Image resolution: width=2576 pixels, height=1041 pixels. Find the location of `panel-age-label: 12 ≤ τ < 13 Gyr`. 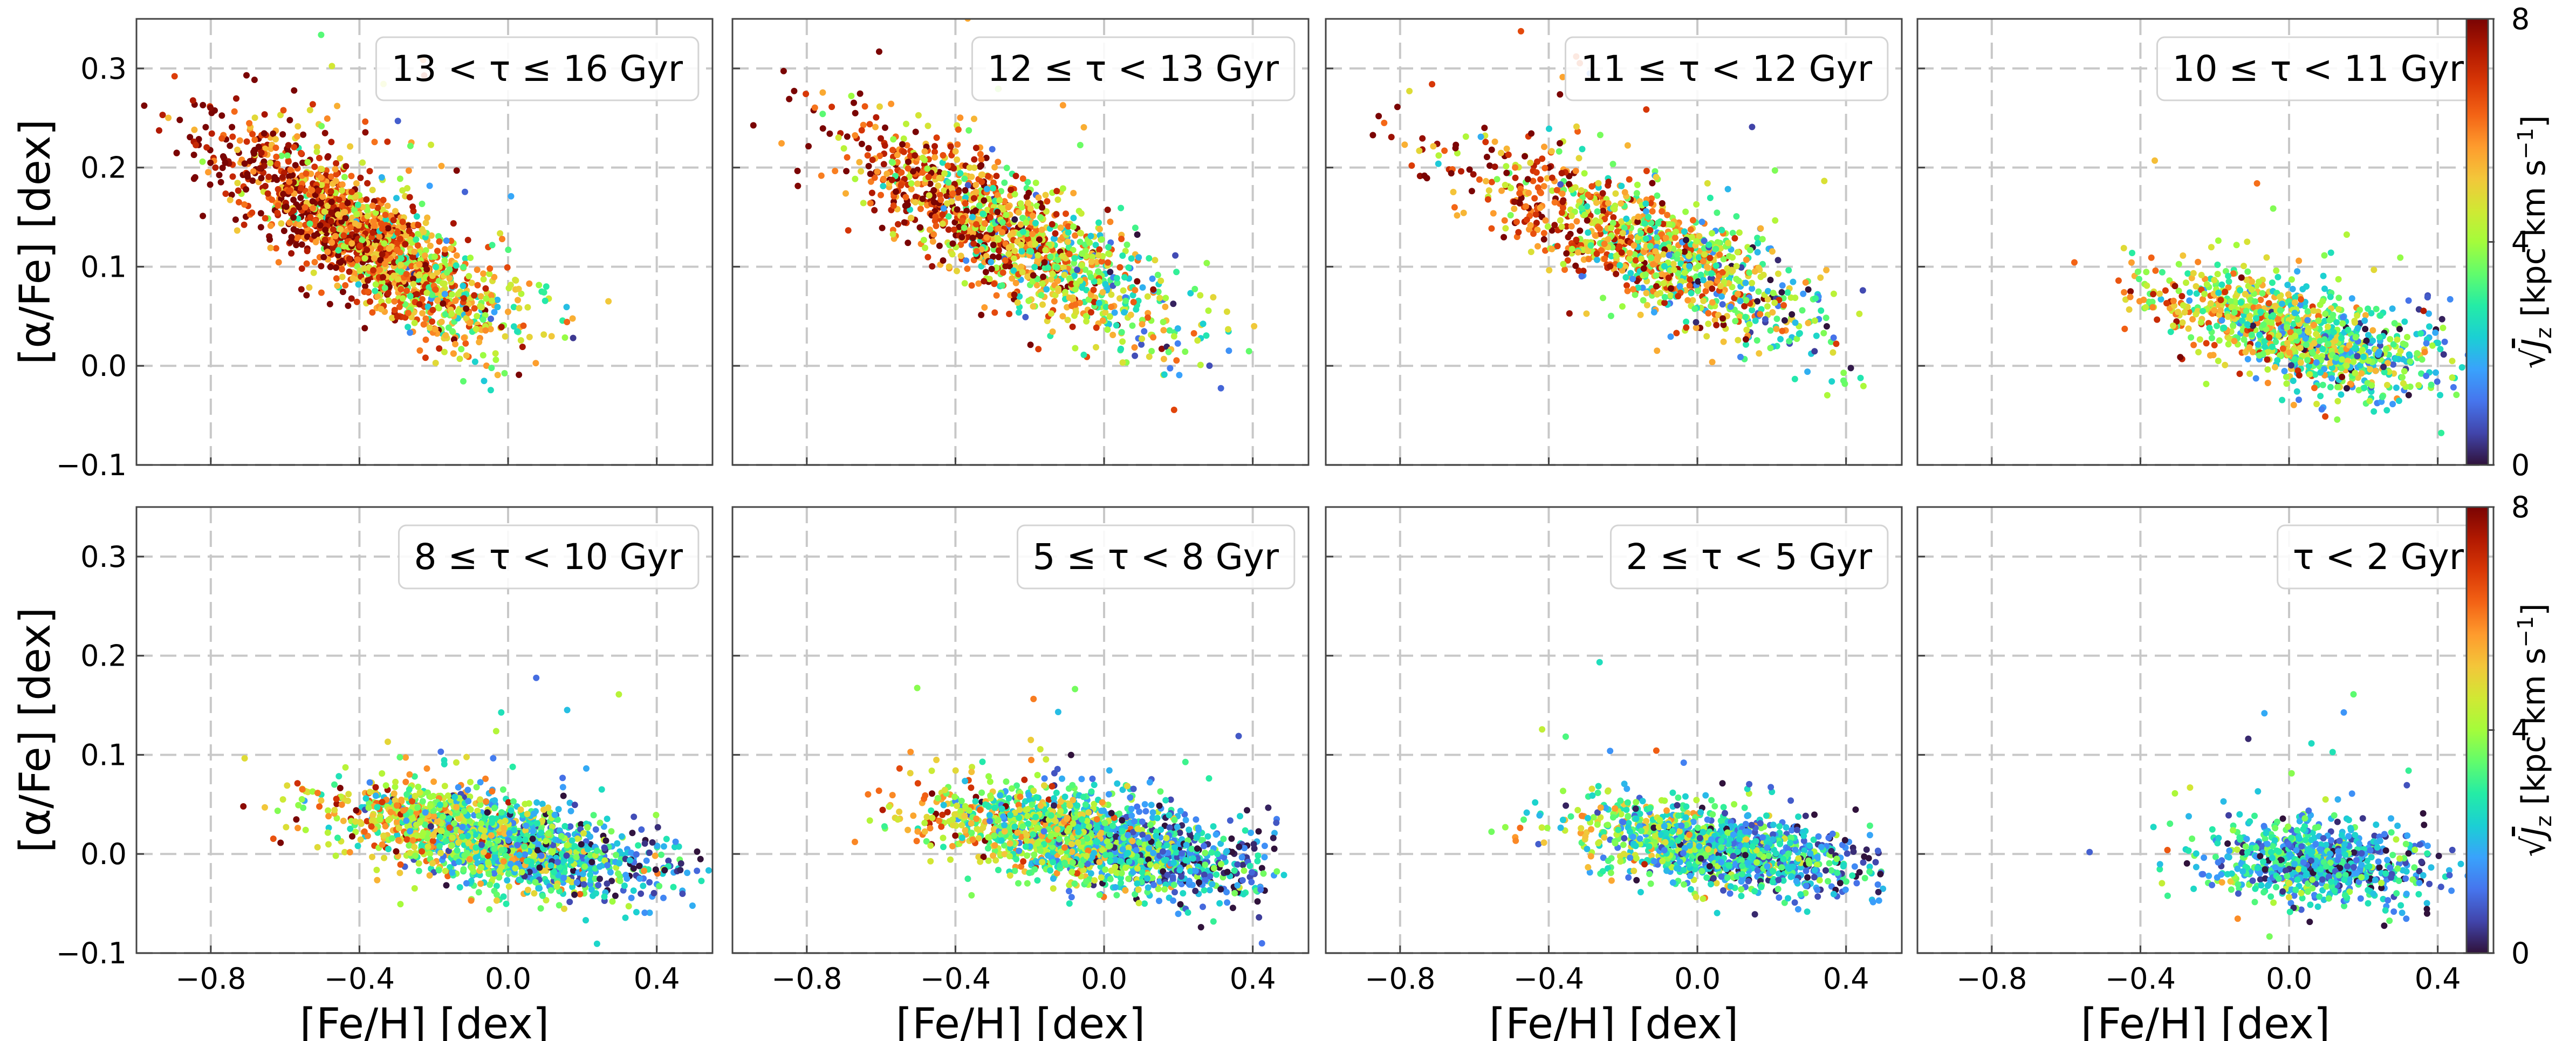

panel-age-label: 12 ≤ τ < 13 Gyr is located at coordinates (1133, 69).